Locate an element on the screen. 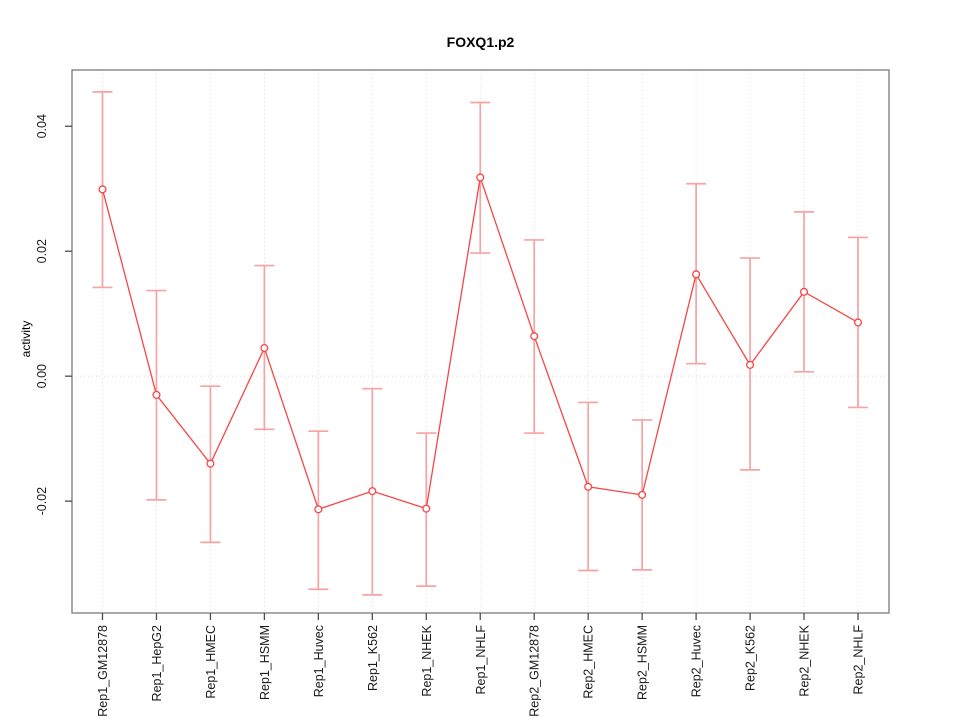 This screenshot has width=960, height=720. x-tick-label: Rep1_NHLF is located at coordinates (481, 660).